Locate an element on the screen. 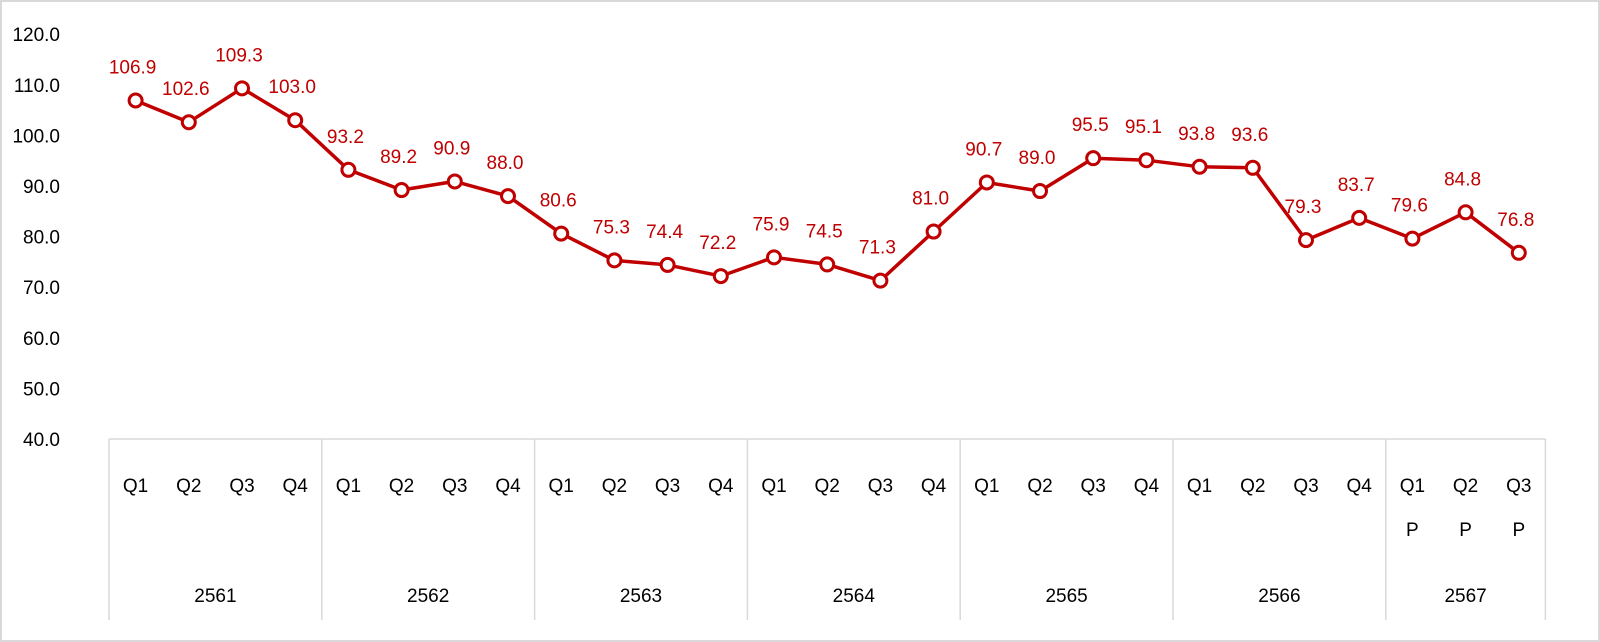 Image resolution: width=1600 pixels, height=642 pixels. data-label: 102.6 is located at coordinates (186, 89).